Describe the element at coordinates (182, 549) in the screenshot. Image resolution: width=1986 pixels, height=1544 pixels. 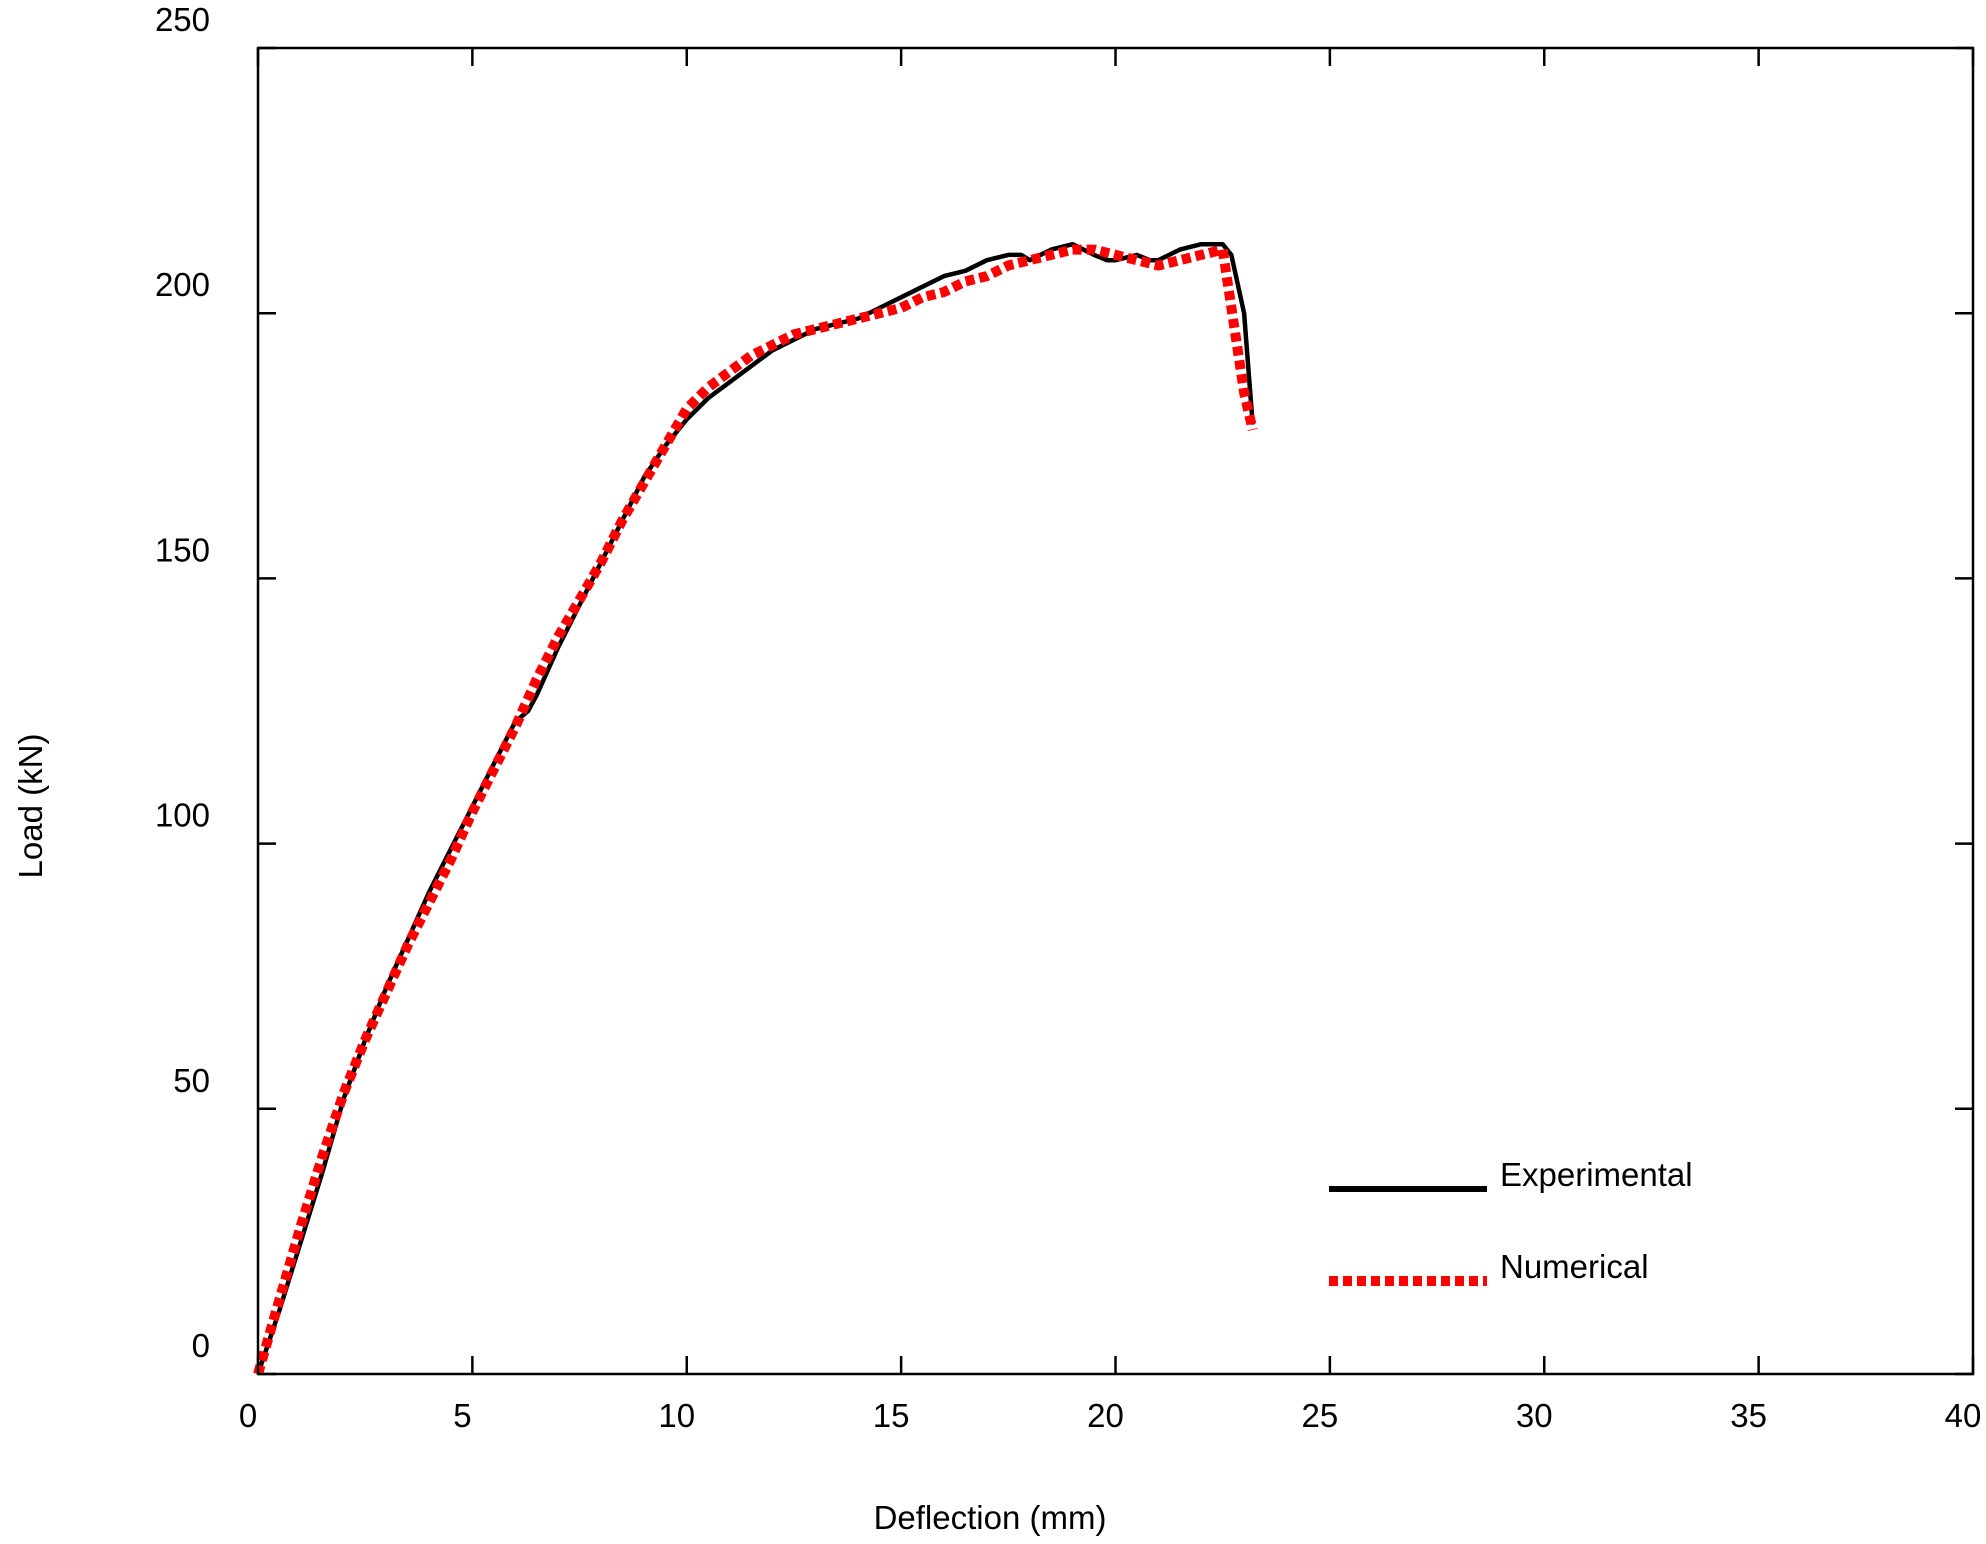
I see `y-tick-label: 150` at that location.